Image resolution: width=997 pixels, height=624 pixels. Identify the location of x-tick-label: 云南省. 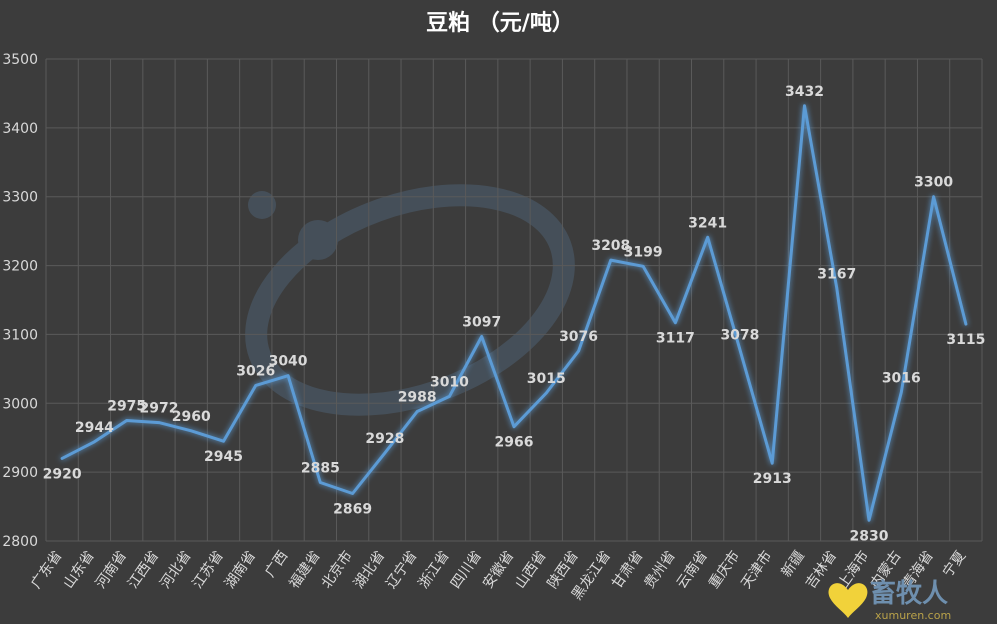
(692, 570).